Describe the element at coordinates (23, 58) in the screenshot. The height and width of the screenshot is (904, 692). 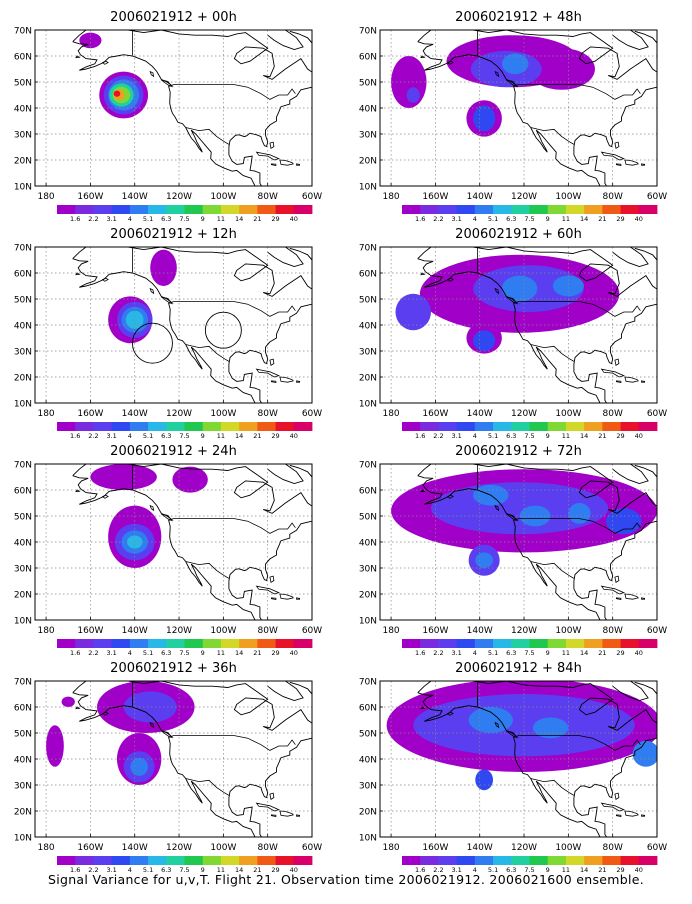
I see `lat-tick-label: 60N` at that location.